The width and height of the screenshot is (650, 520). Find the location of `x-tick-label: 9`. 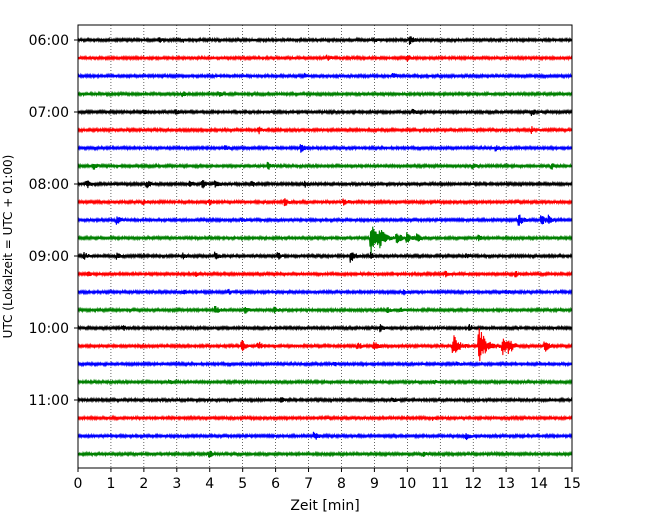

x-tick-label: 9 is located at coordinates (374, 484).